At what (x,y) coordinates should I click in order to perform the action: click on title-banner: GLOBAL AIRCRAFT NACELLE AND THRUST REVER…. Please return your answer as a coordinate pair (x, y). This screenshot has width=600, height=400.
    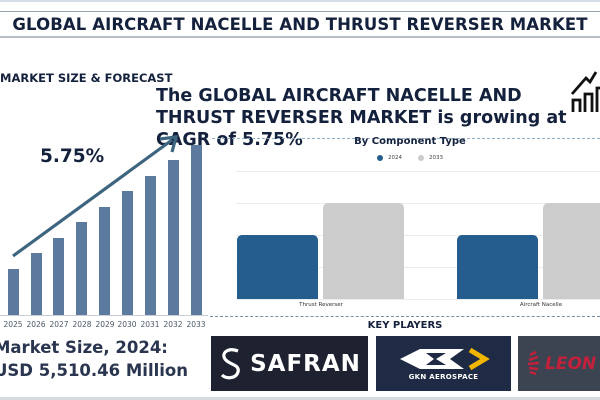
    Looking at the image, I should click on (300, 24).